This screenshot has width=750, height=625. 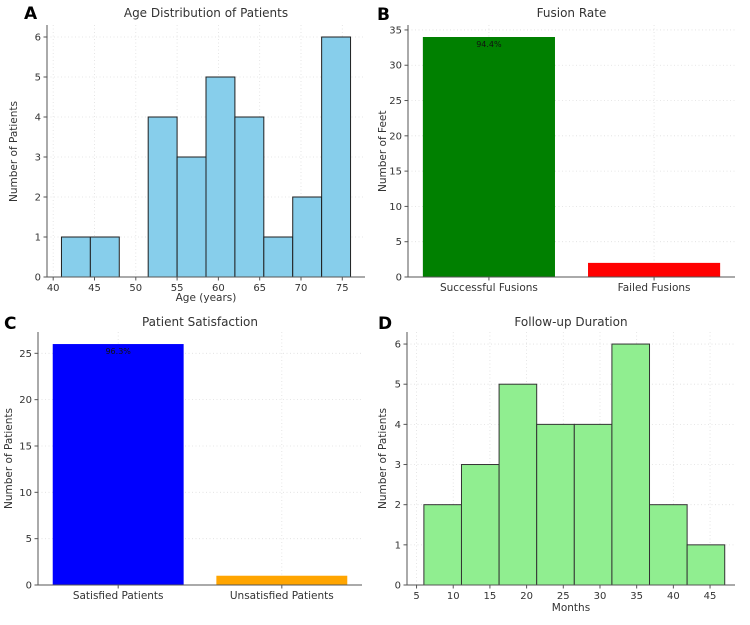 I want to click on svg-text: 55, so click(x=177, y=288).